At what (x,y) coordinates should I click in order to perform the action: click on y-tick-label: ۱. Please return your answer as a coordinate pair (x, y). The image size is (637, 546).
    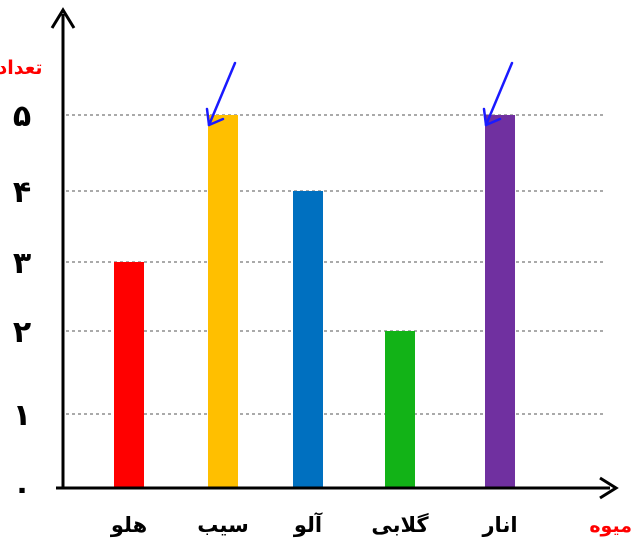
    Looking at the image, I should click on (22, 415).